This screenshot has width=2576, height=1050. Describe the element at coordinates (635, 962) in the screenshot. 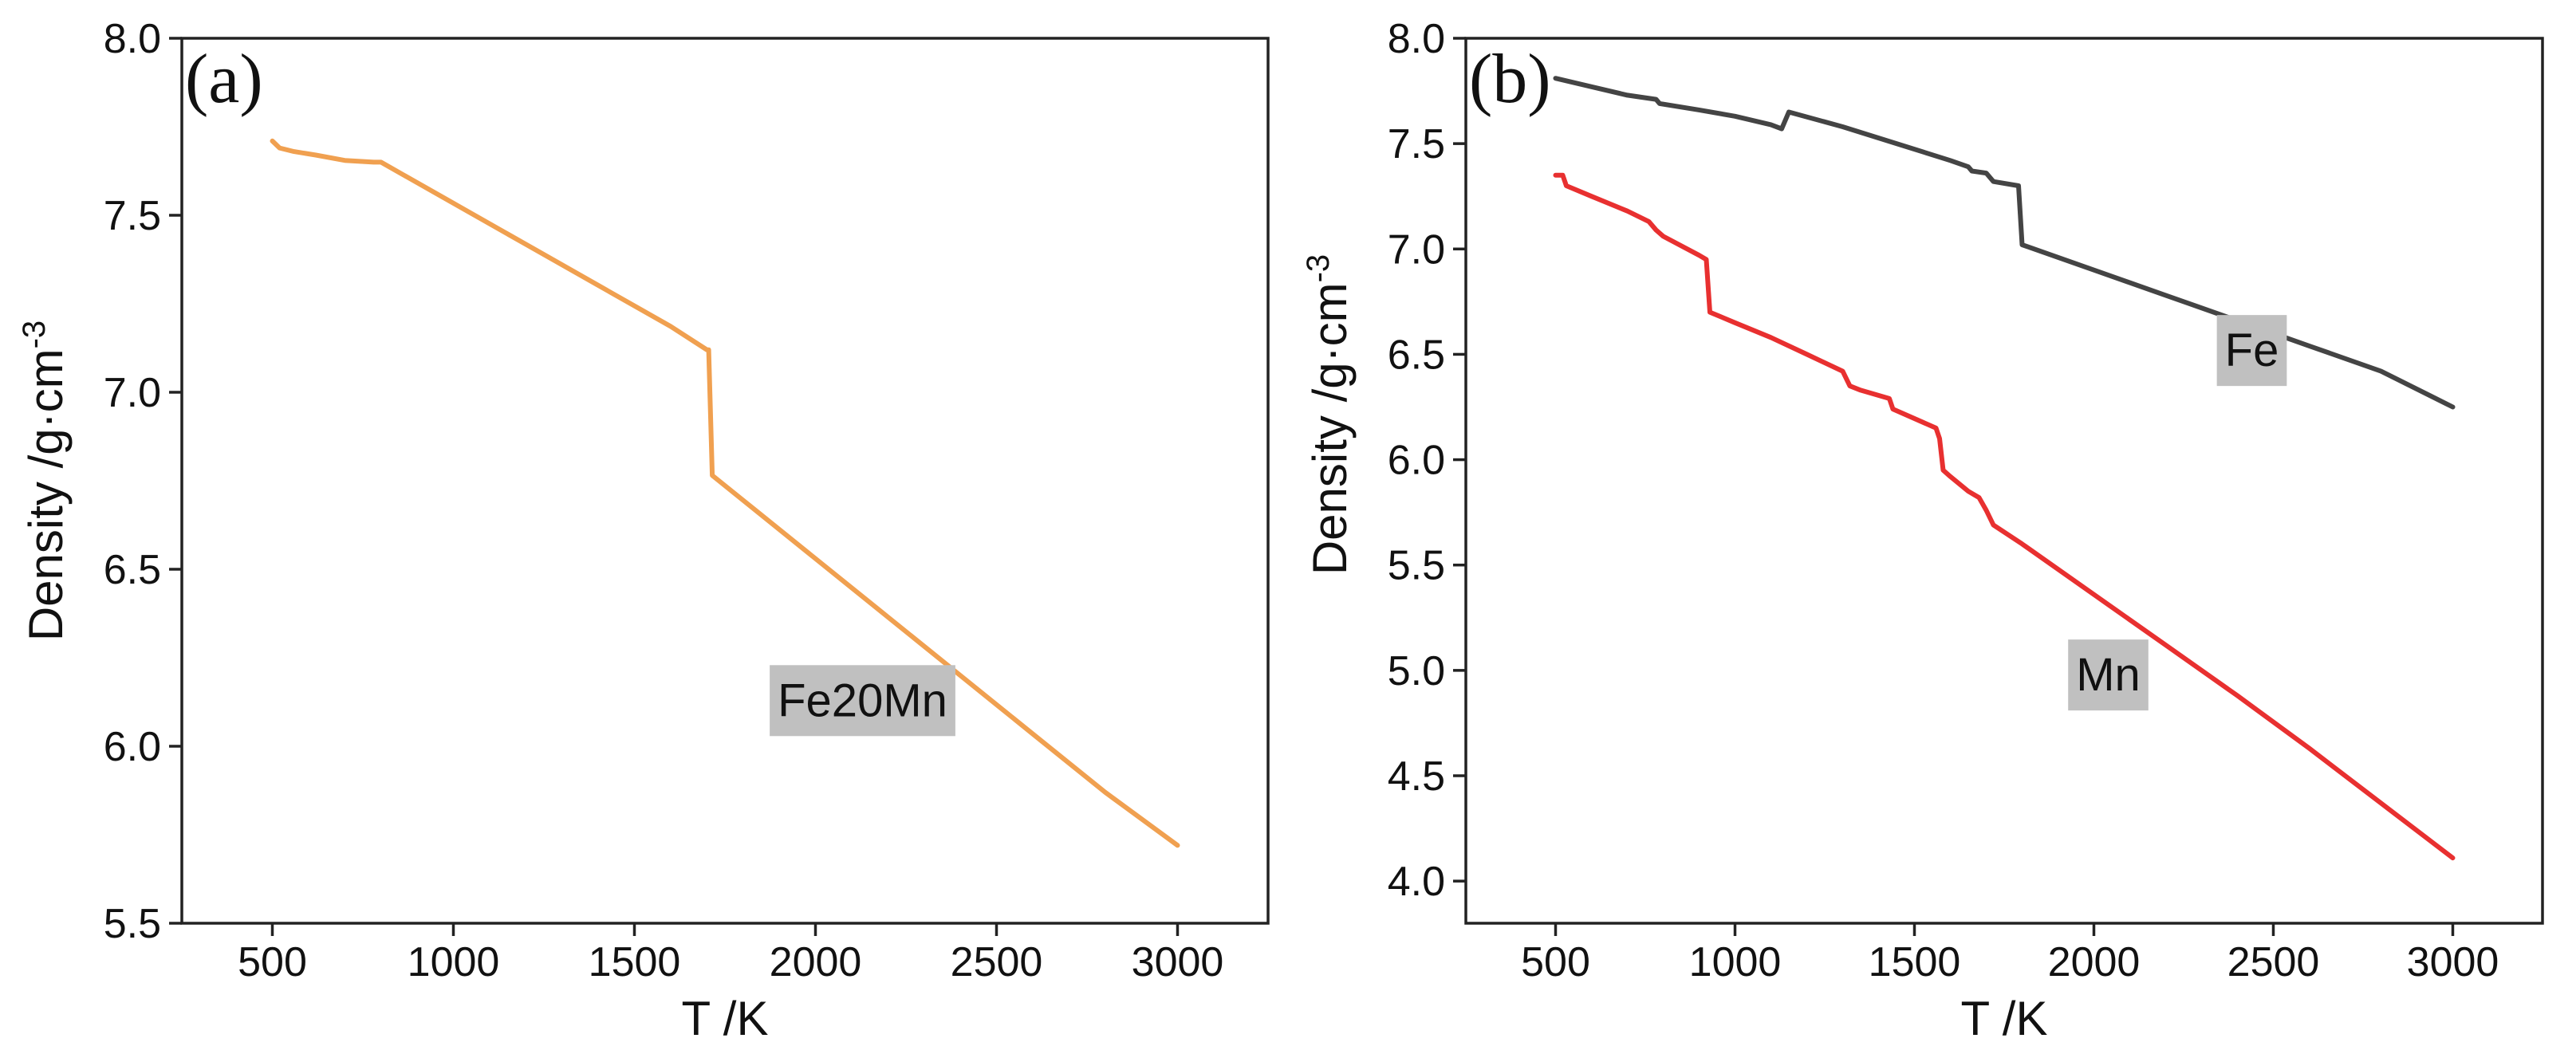

I see `panel-a-x-tick-label-1500: 1500` at that location.